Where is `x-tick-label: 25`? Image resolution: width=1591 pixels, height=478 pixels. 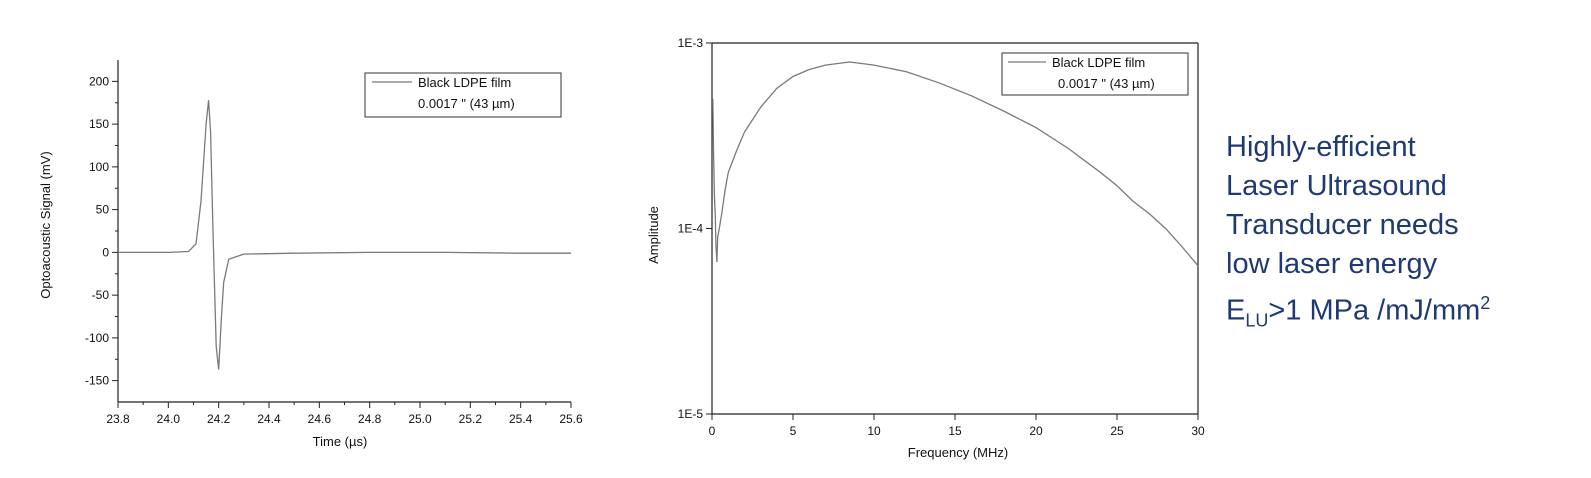 x-tick-label: 25 is located at coordinates (1117, 431).